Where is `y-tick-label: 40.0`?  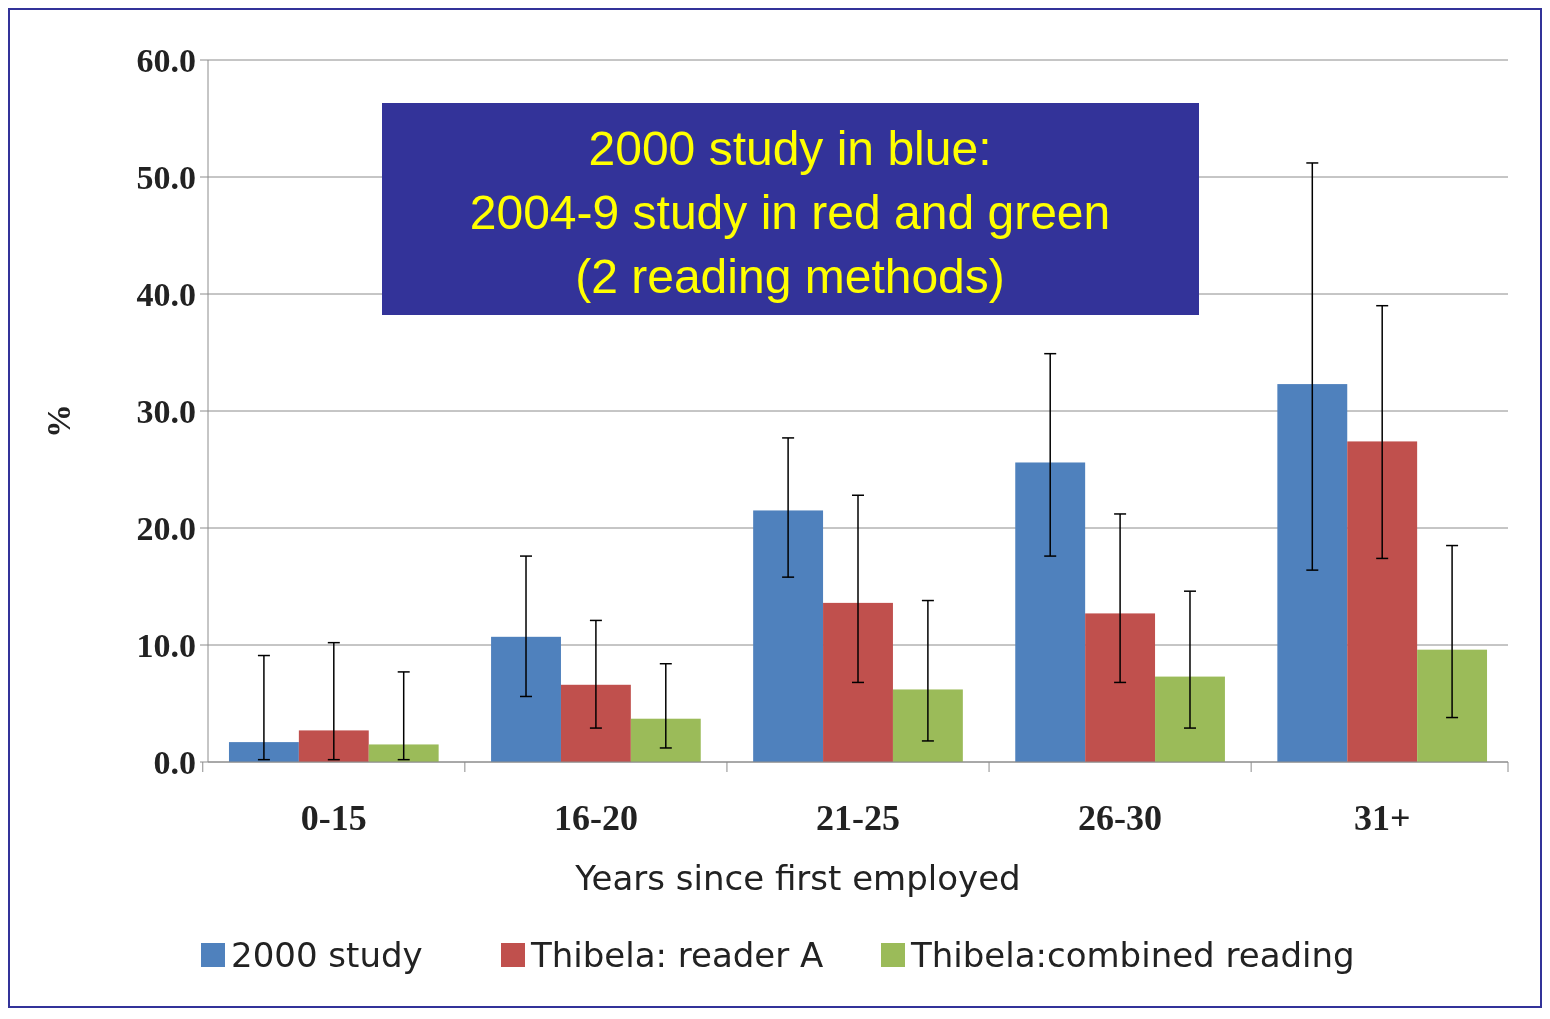 y-tick-label: 40.0 is located at coordinates (166, 294).